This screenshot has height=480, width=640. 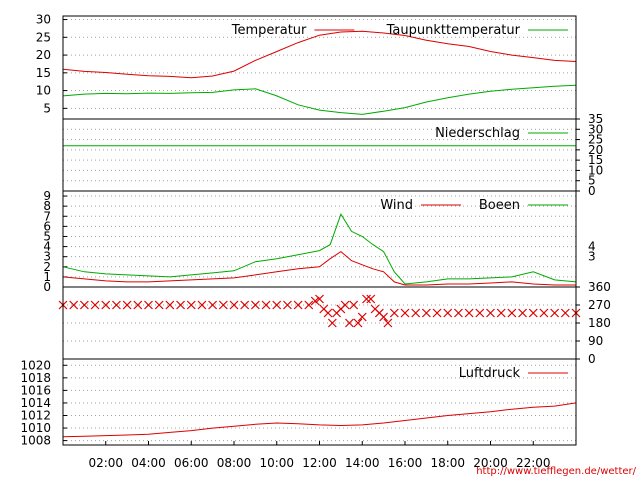 I want to click on y-tick-label: 1014, so click(x=35, y=403).